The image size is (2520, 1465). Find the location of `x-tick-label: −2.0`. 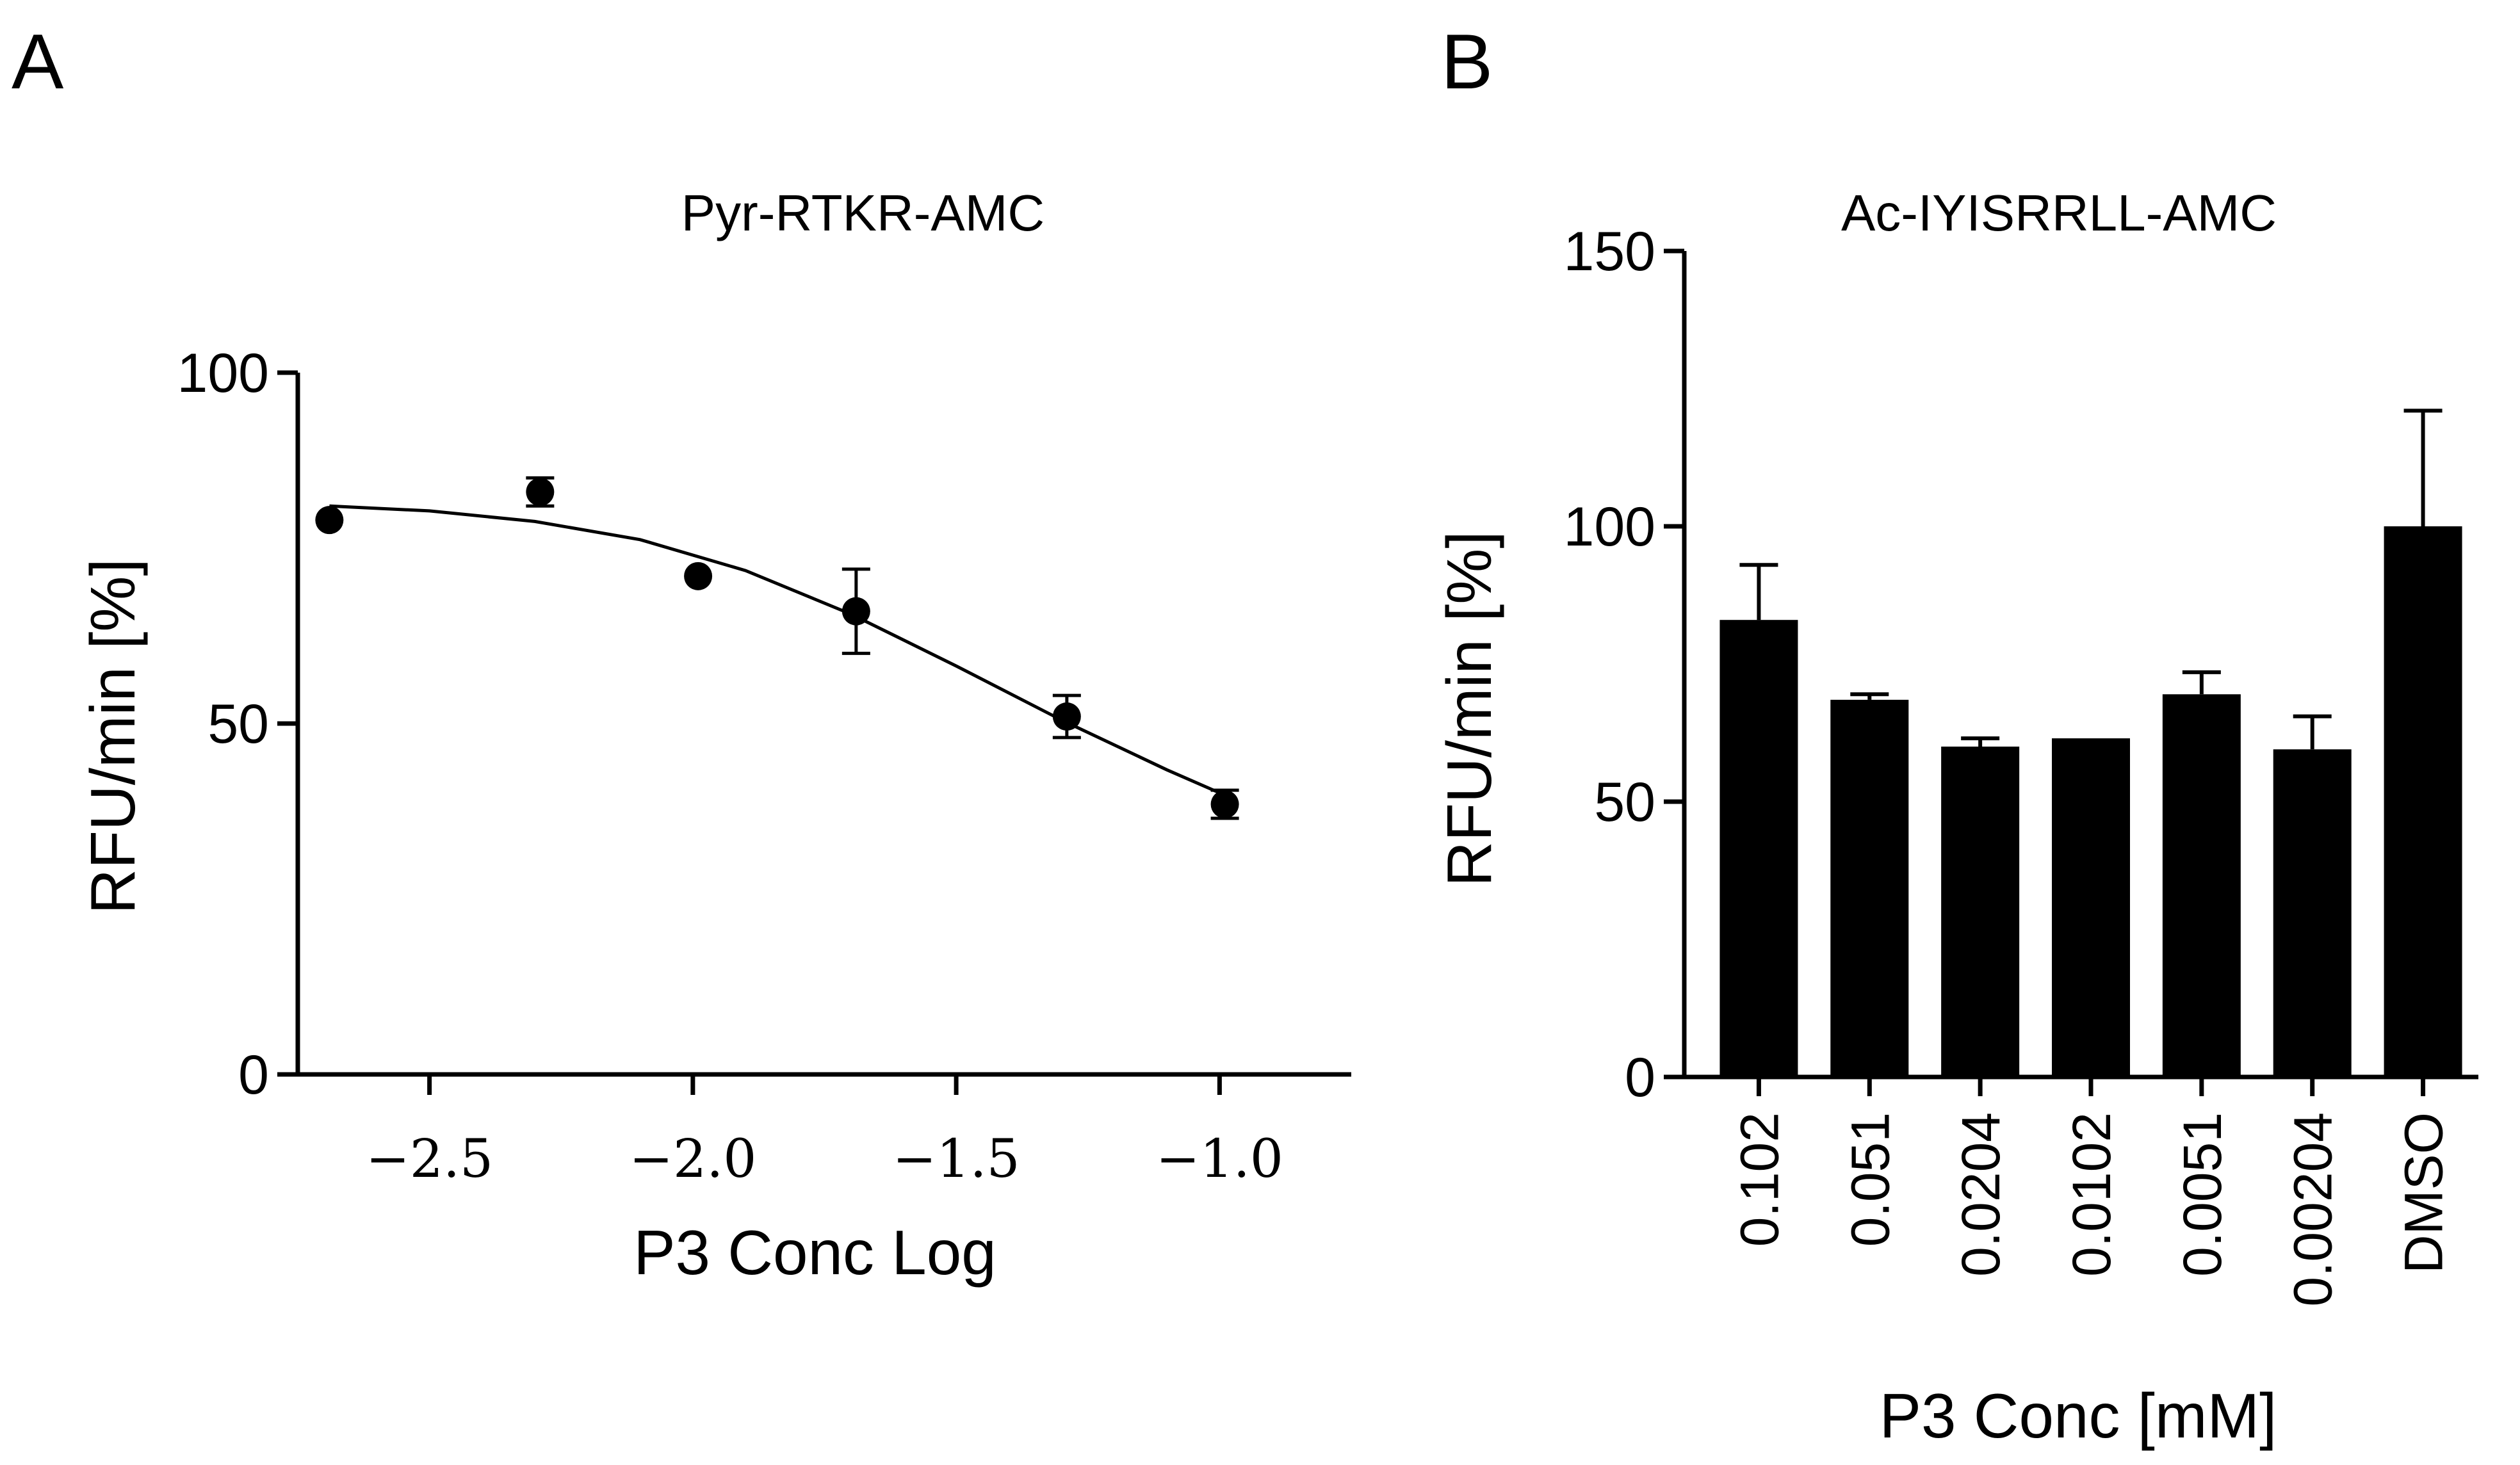

x-tick-label: −2.0 is located at coordinates (692, 1159).